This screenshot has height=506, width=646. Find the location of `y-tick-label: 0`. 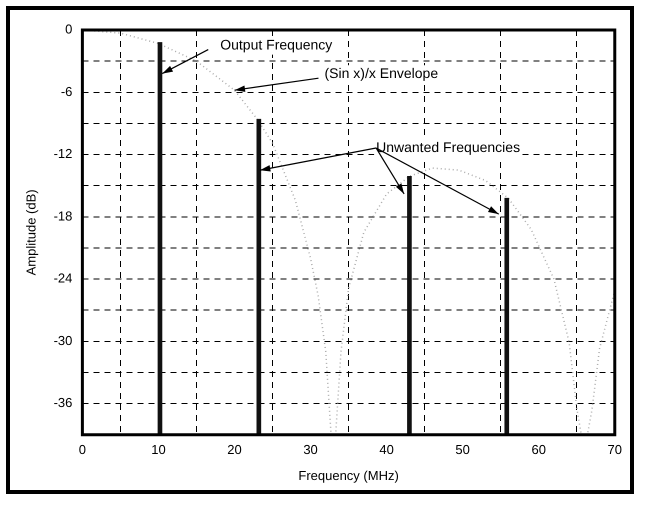

y-tick-label: 0 is located at coordinates (68, 29).